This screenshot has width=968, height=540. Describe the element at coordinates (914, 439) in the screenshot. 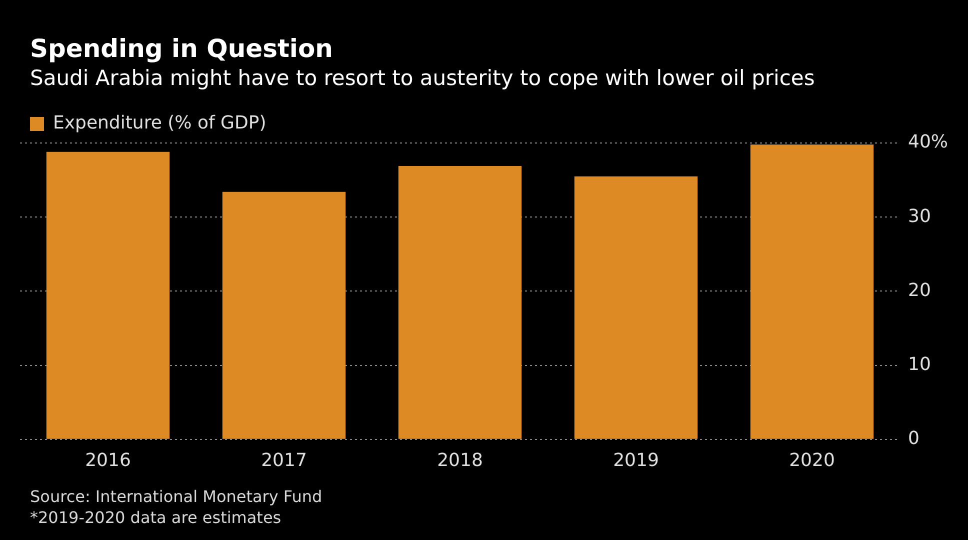

I see `y-tick-label: 0` at that location.